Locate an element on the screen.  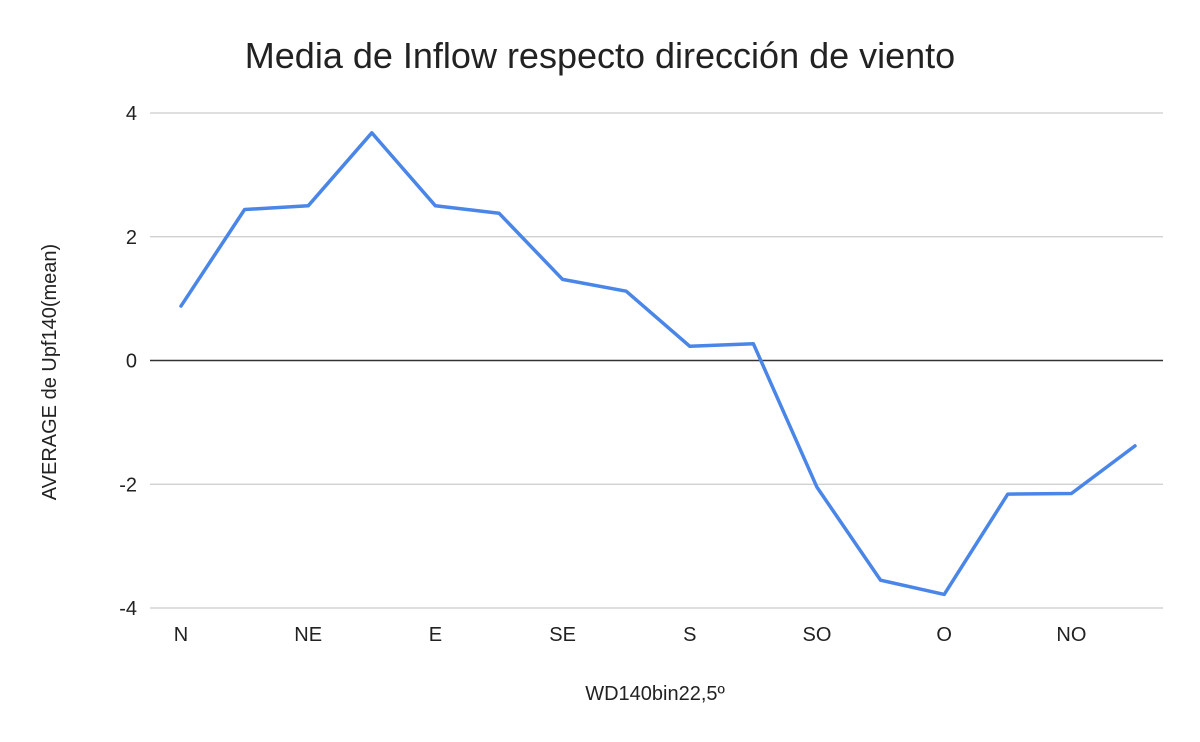
x-tick-label: SO is located at coordinates (817, 635).